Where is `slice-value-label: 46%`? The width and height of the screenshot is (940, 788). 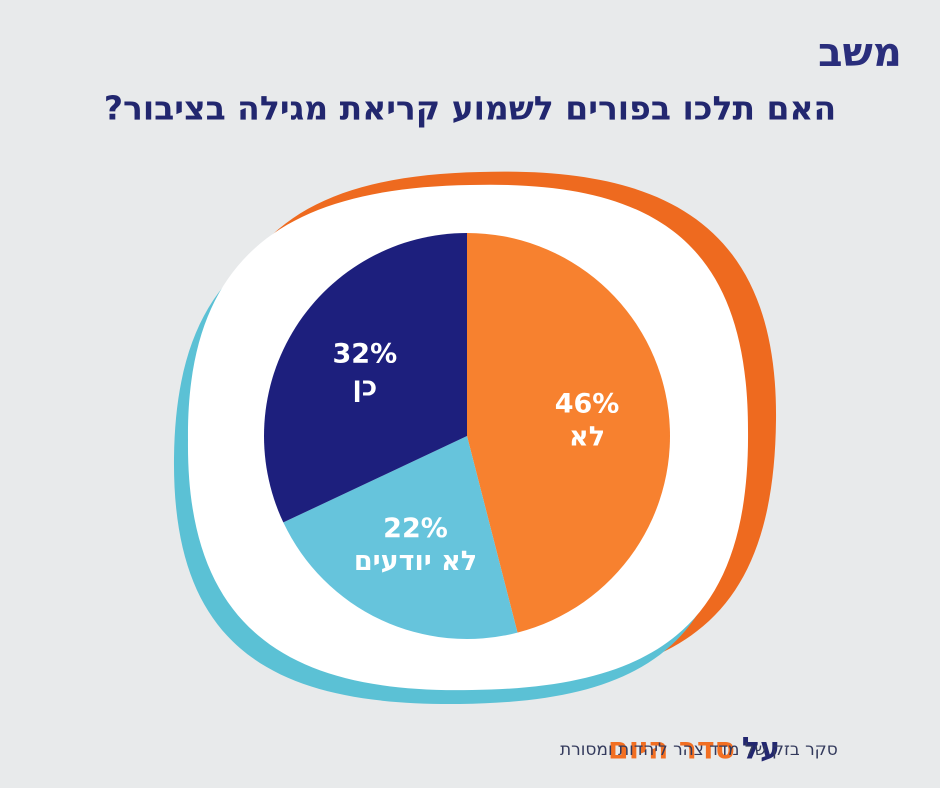 slice-value-label: 46% is located at coordinates (587, 403).